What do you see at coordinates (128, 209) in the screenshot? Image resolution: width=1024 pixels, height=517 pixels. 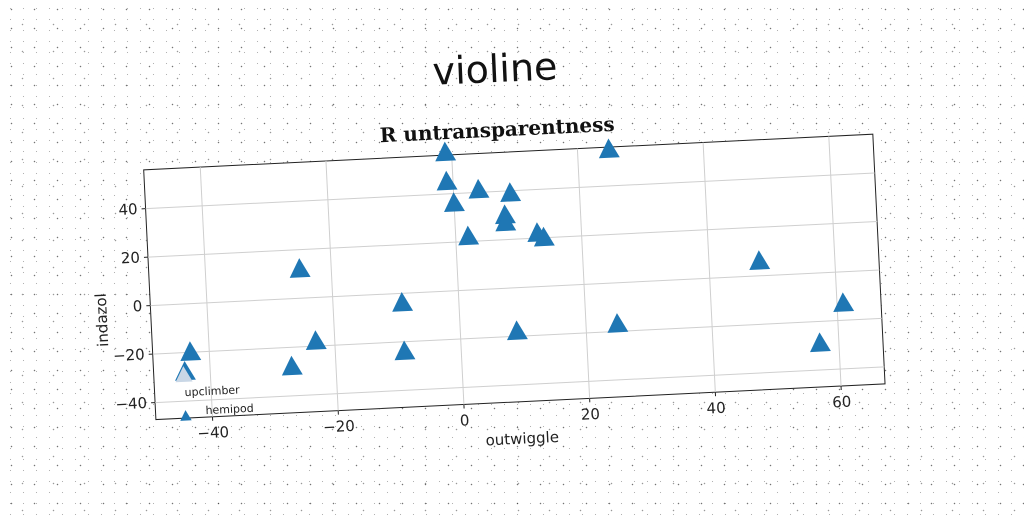 I see `y-tick-label: 40` at bounding box center [128, 209].